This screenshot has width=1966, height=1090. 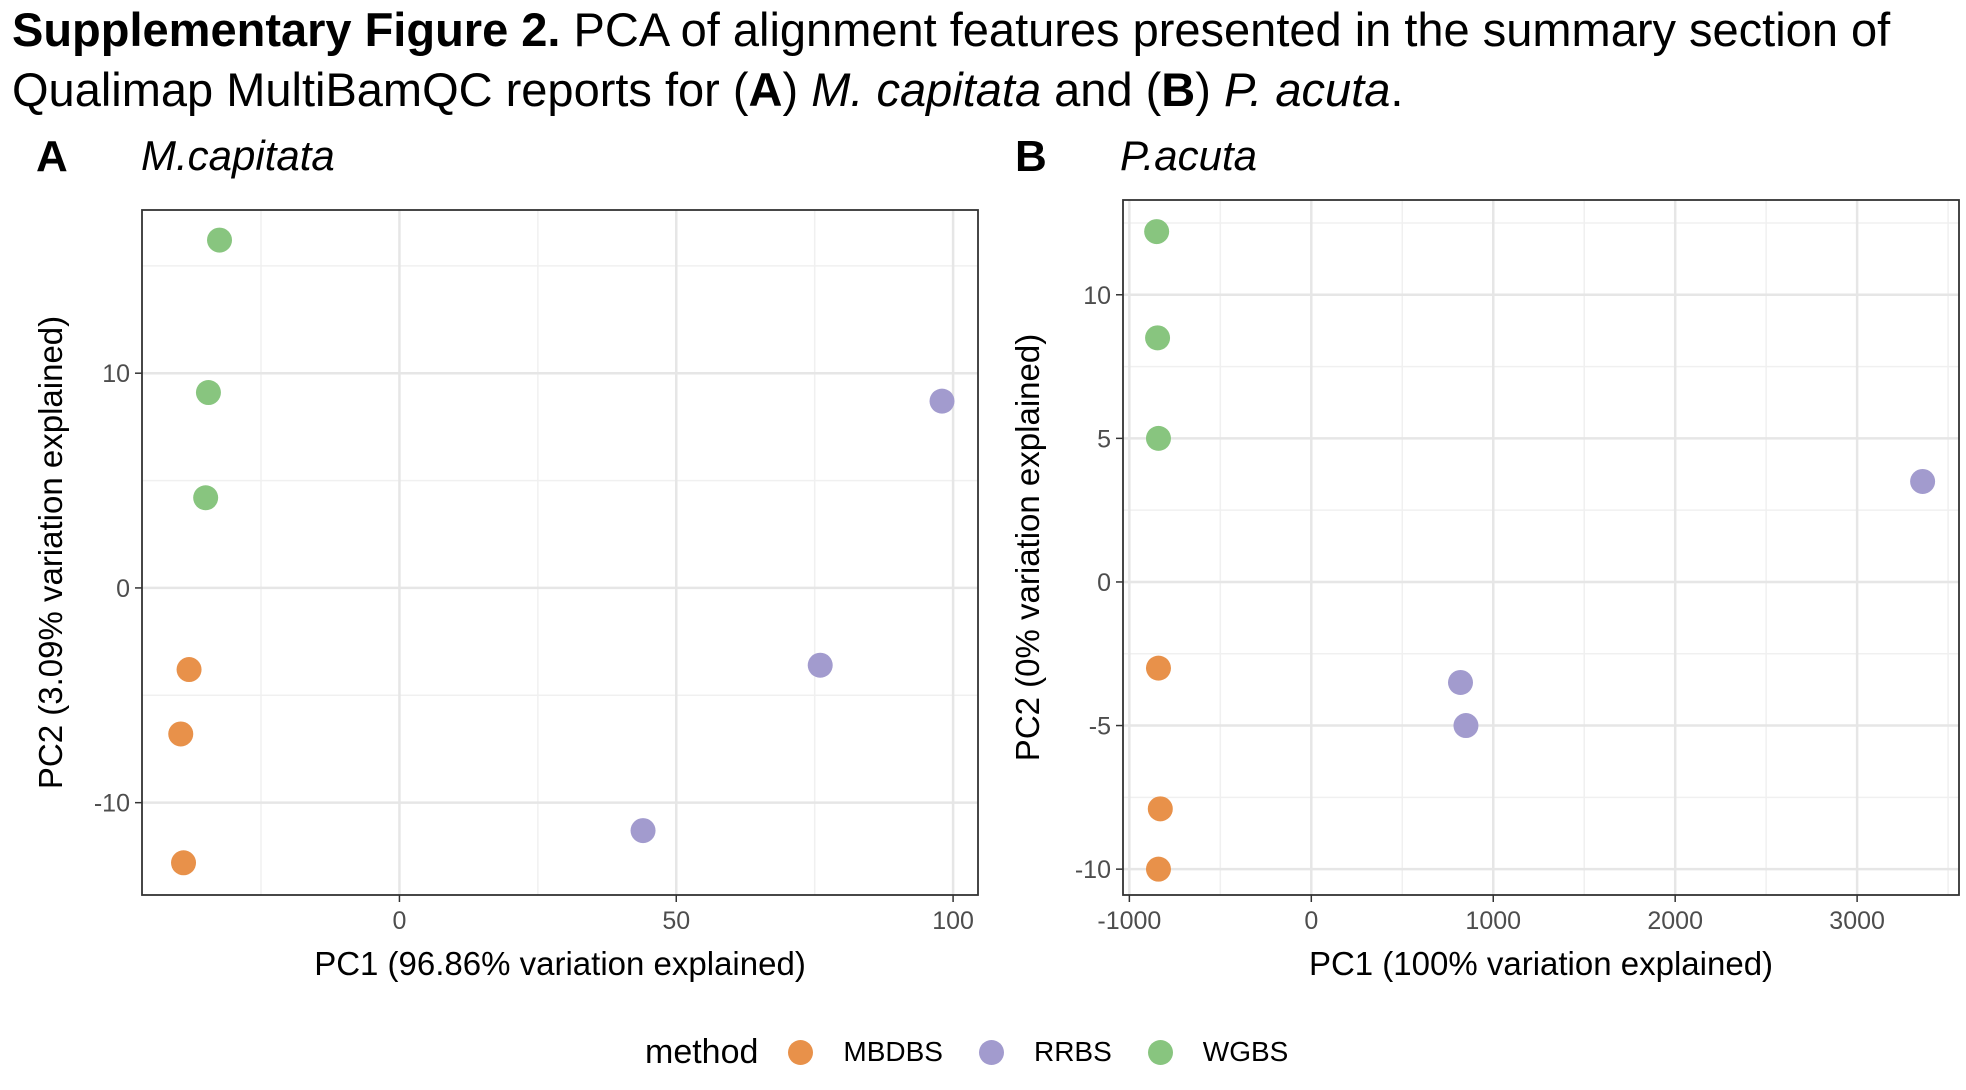 I want to click on legend-item-mbdbs: MBDBS, so click(x=865, y=1052).